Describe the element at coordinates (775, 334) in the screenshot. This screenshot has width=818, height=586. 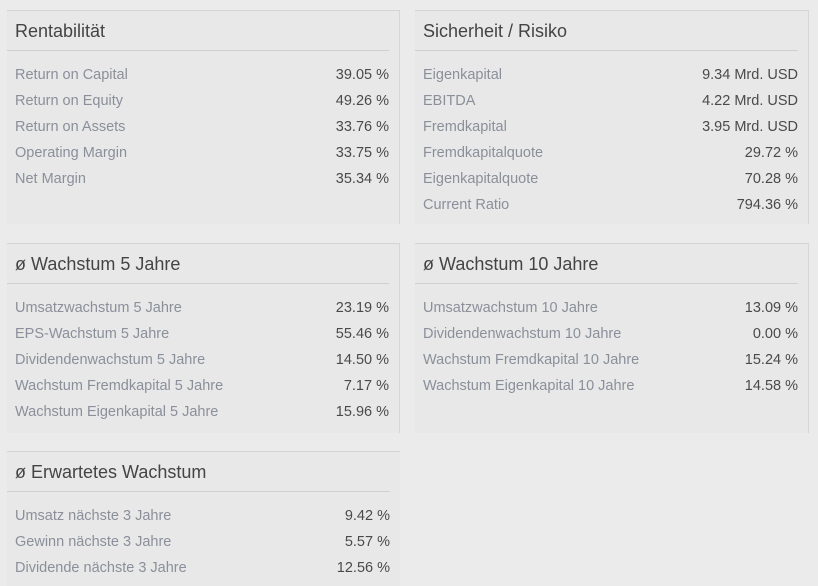
I see `metric-value: 0.00 %` at that location.